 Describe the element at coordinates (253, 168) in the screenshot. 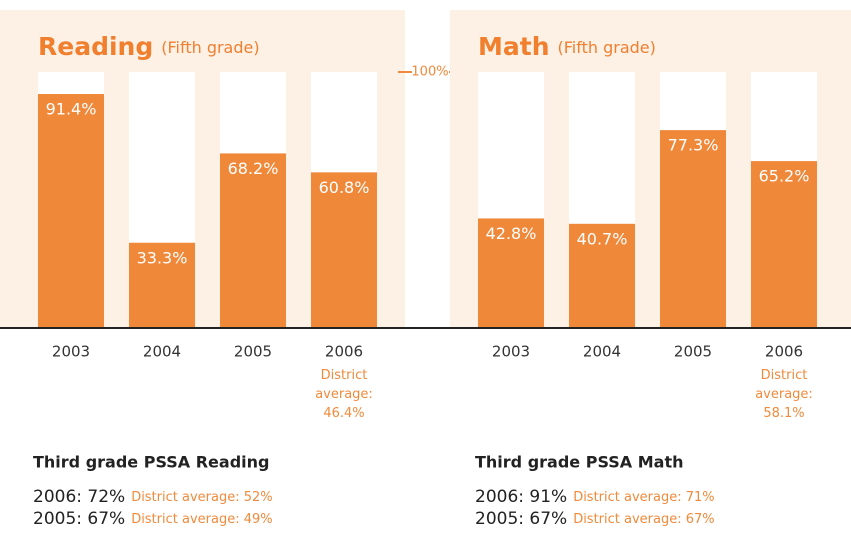

I see `value-label: 68.2%` at that location.